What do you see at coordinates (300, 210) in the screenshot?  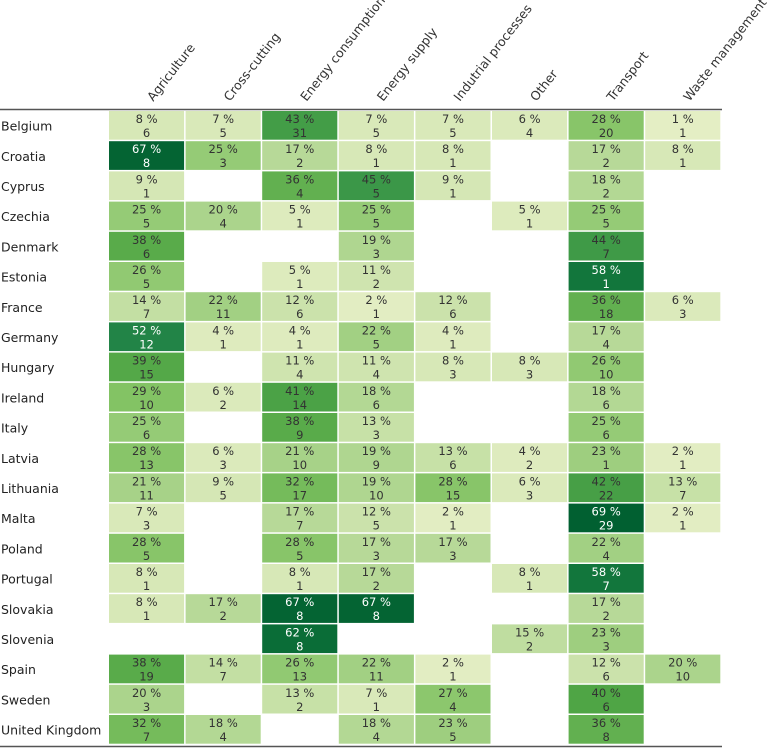 I see `cell-percent: 5 %` at bounding box center [300, 210].